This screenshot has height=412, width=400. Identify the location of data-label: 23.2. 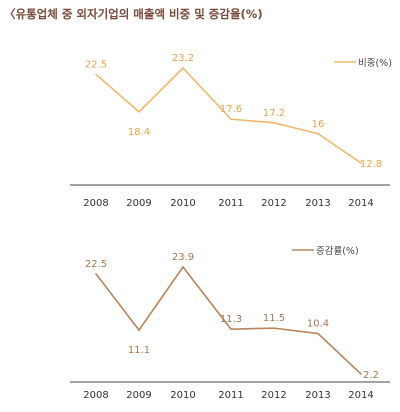
(183, 58).